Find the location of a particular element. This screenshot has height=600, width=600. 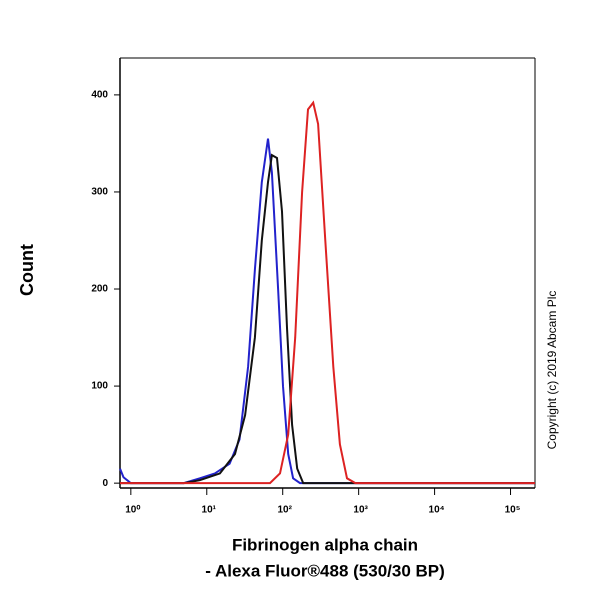

x-tick-label: 10⁴ is located at coordinates (437, 510).